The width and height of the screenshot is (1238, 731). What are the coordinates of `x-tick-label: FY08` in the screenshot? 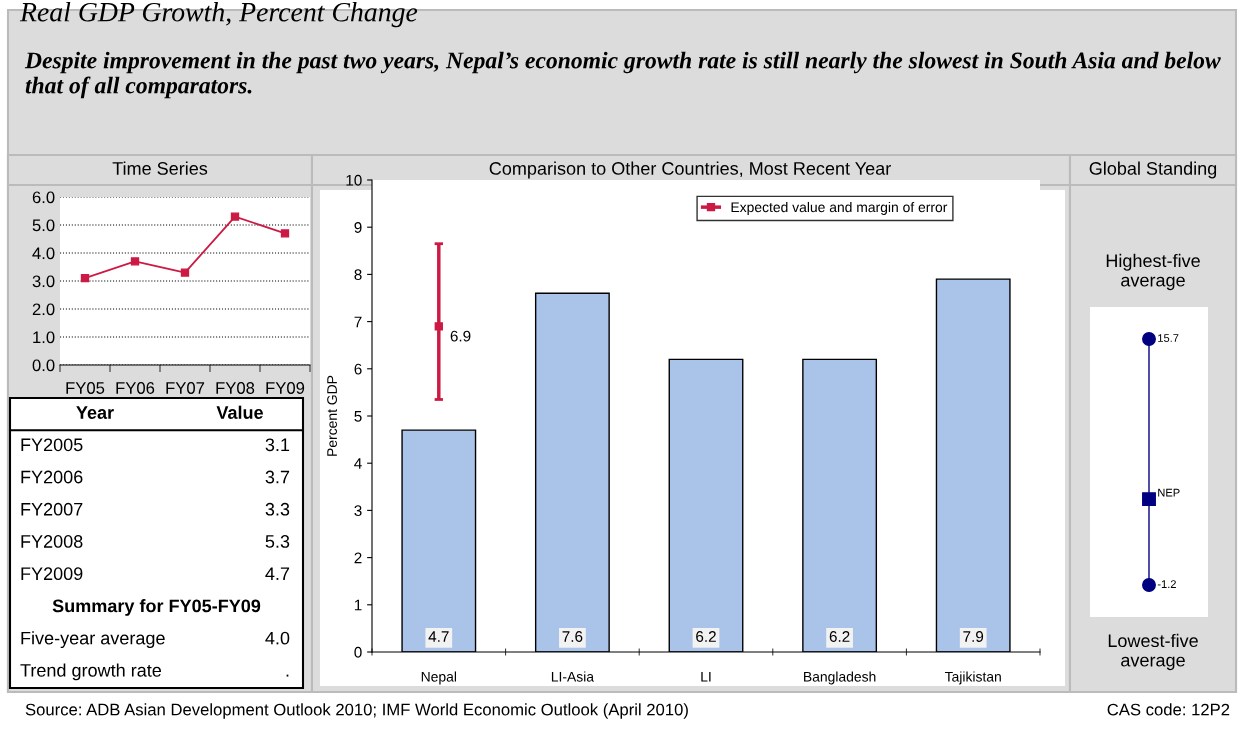 It's located at (235, 388).